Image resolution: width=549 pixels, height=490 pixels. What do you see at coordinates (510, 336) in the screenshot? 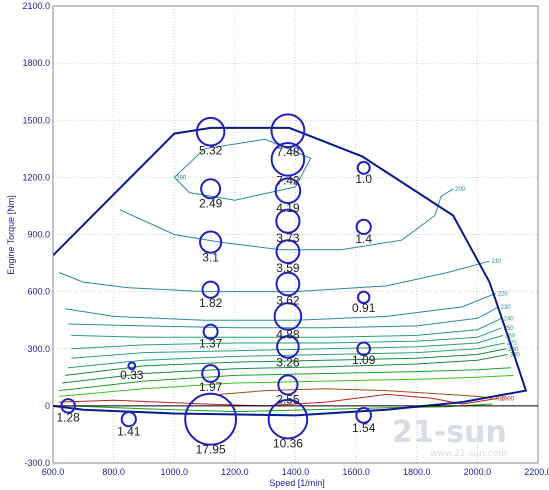
I see `contour-label: 260` at bounding box center [510, 336].